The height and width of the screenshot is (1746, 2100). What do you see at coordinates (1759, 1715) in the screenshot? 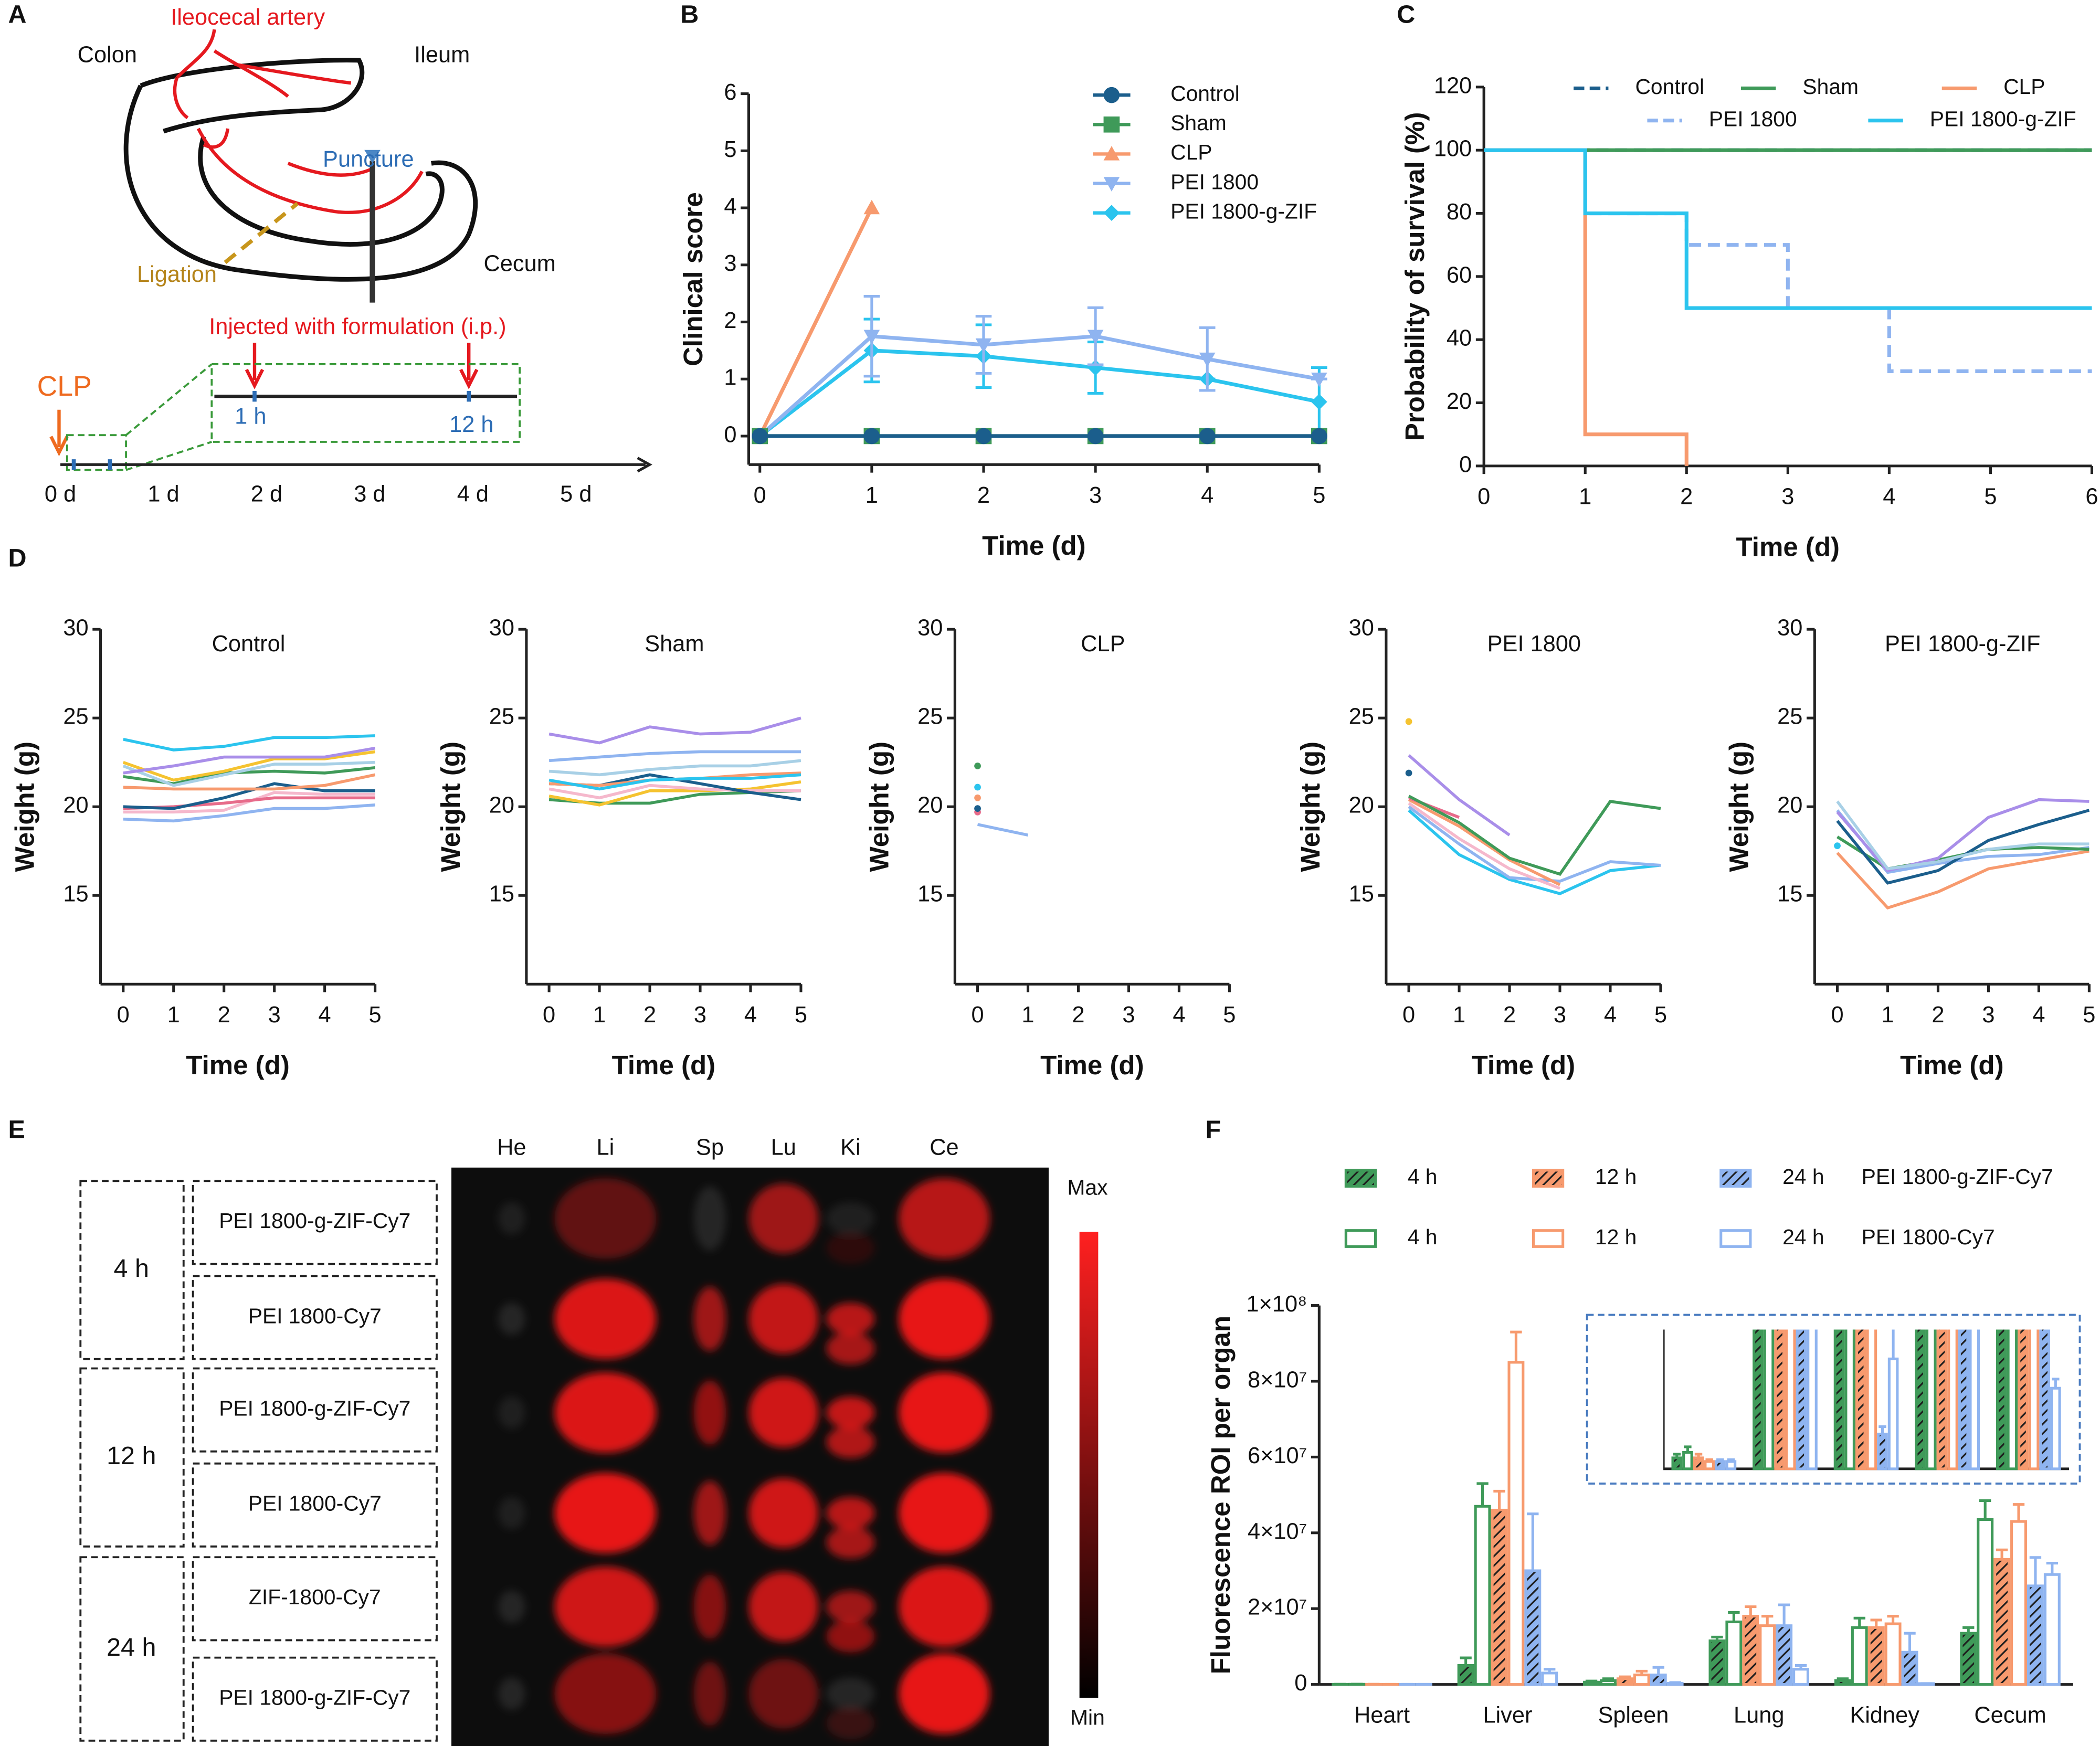
I see `category-label: Lung` at bounding box center [1759, 1715].